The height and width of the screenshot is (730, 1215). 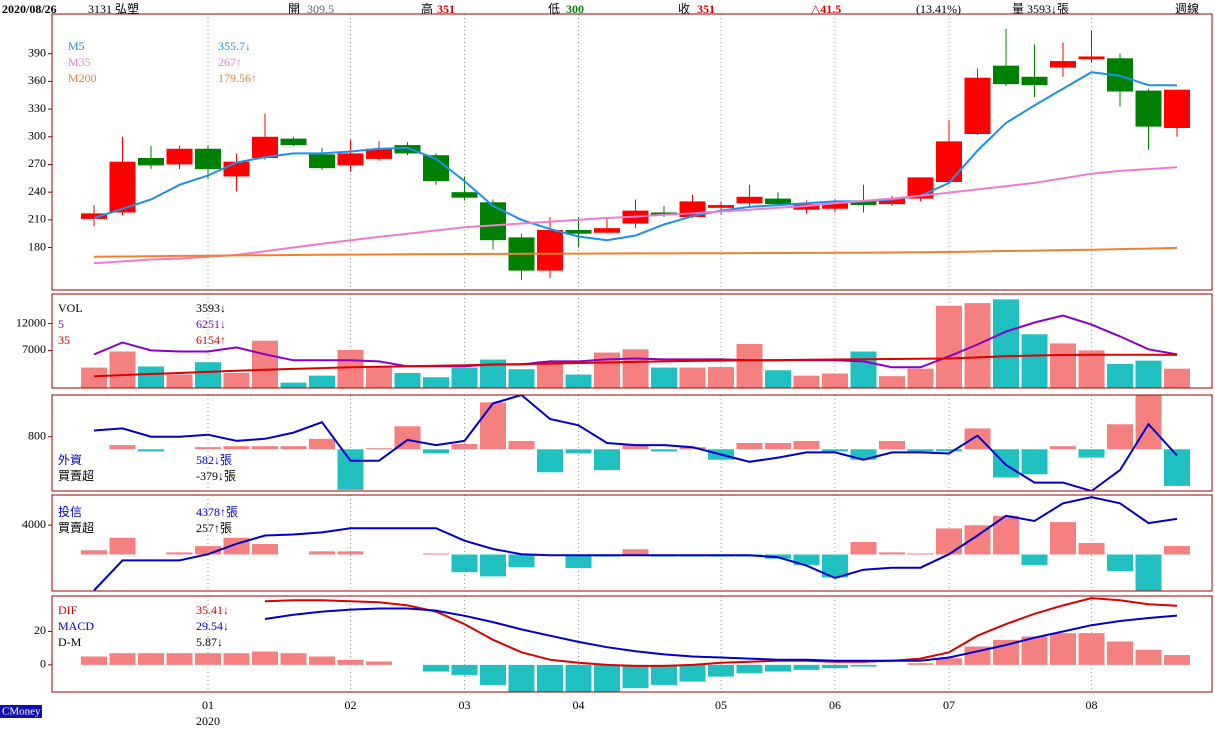 I want to click on legend-name: 買賣超, so click(x=76, y=475).